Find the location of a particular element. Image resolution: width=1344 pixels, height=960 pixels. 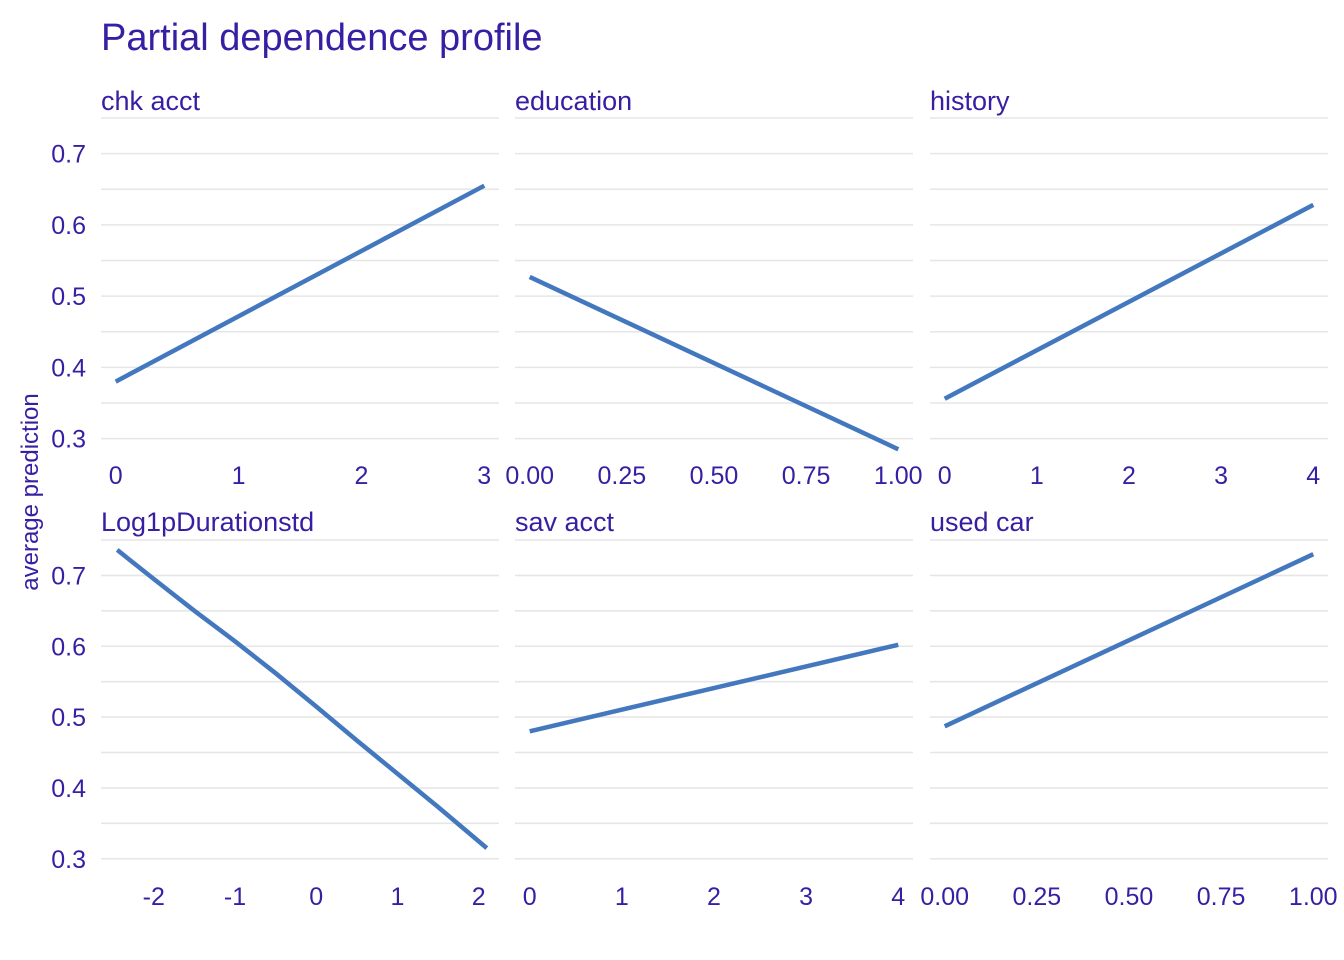

panel-history: history 0 1 2 3 4 is located at coordinates (1129, 288).